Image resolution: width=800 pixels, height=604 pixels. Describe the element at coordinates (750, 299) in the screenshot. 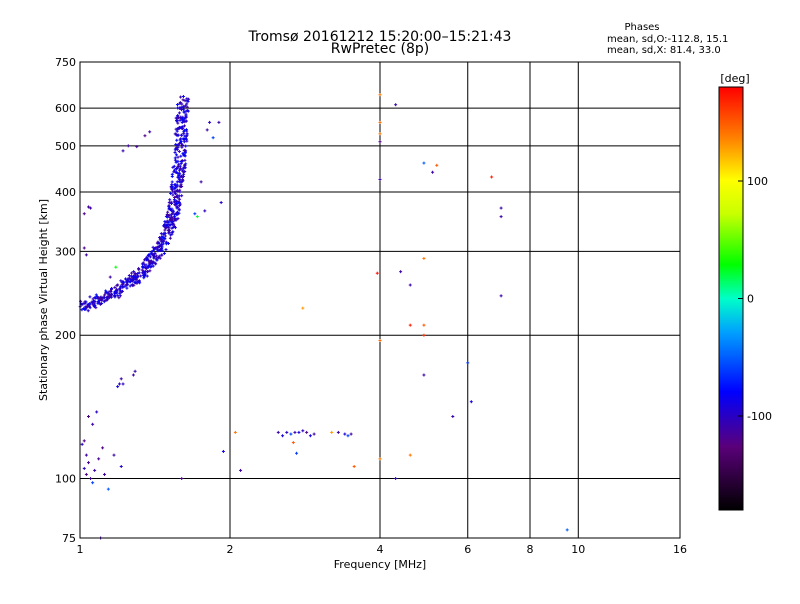

I see `colorbar-tick-label: 0` at that location.